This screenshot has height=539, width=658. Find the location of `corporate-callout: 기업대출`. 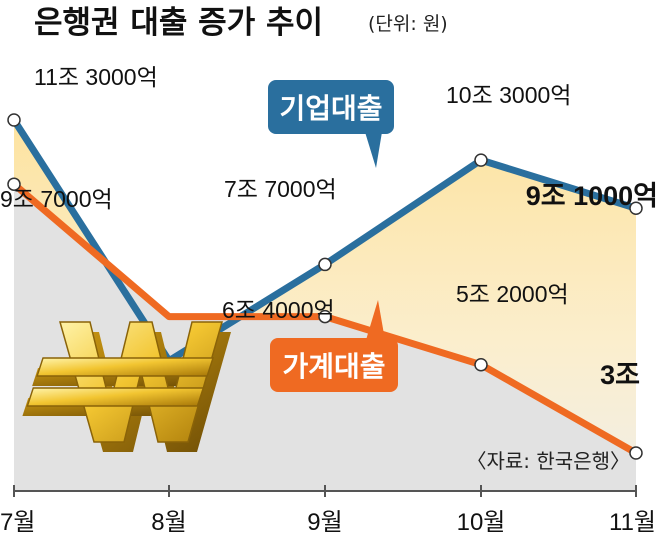

corporate-callout: 기업대출 is located at coordinates (331, 124).